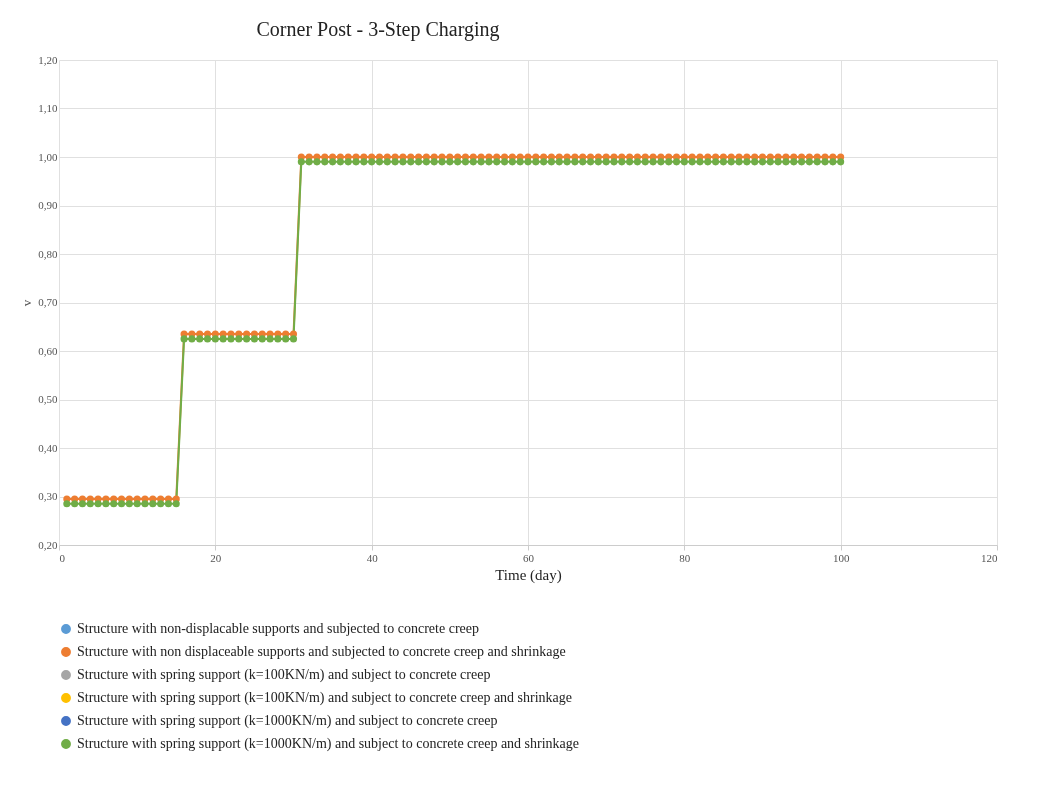 The image size is (1037, 808). I want to click on y-tick-label: 0,90, so click(48, 205).